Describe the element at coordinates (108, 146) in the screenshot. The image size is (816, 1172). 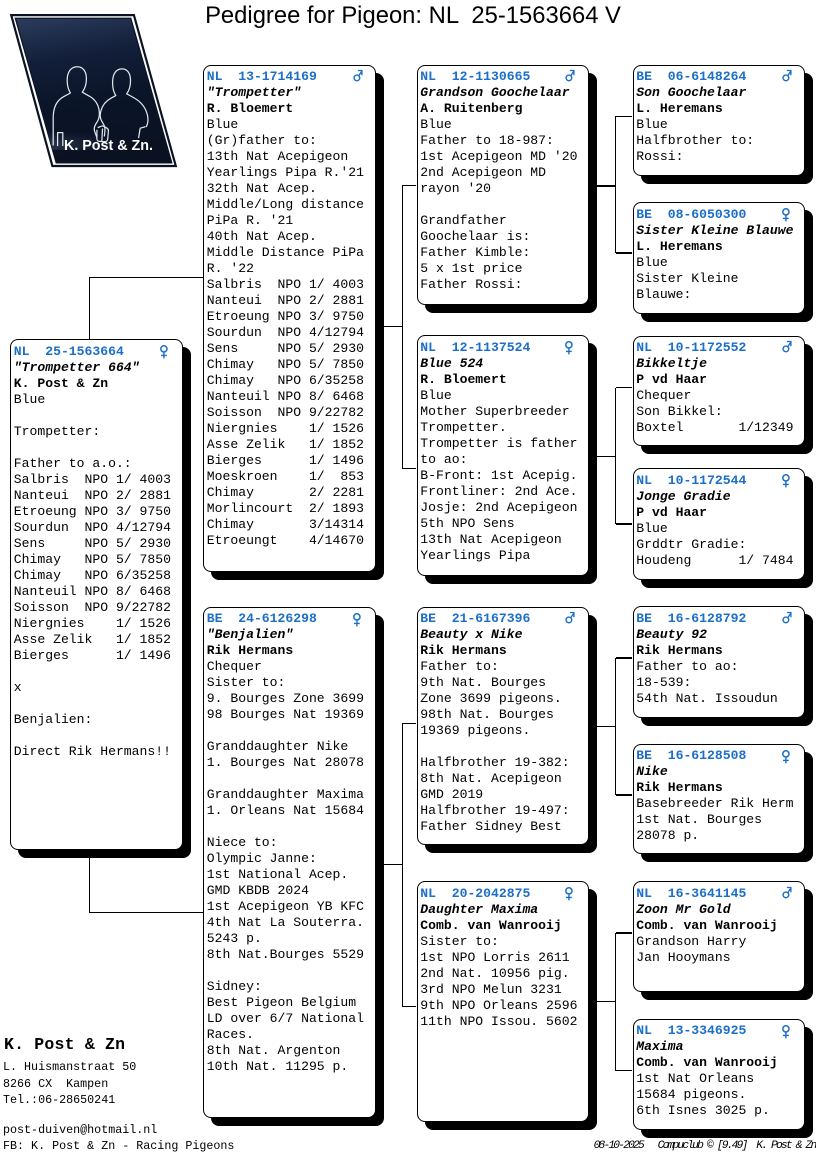
I see `svg-text: K. Post & Zn.` at that location.